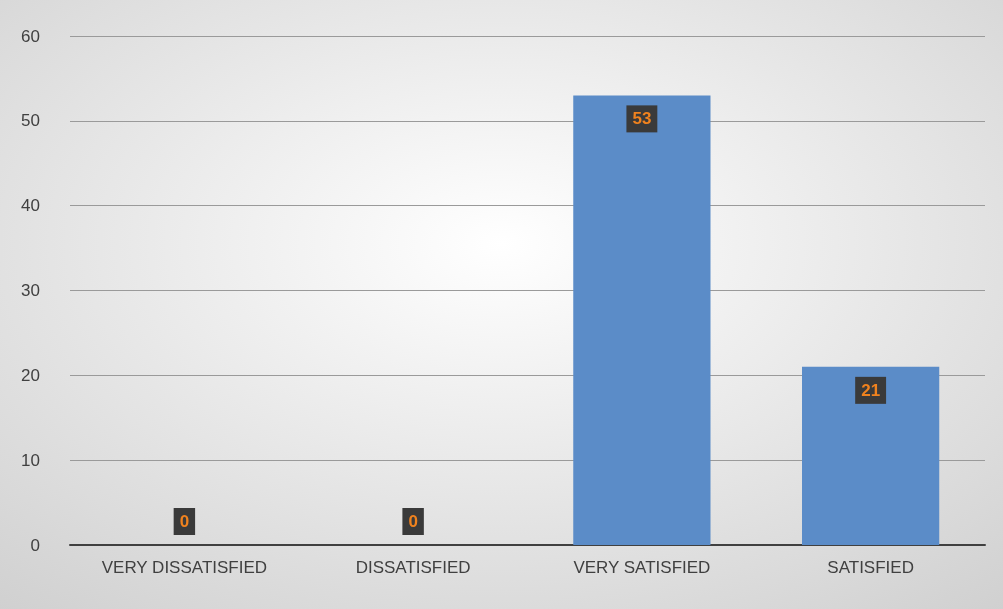  Describe the element at coordinates (30, 121) in the screenshot. I see `y-tick-label: 50` at that location.